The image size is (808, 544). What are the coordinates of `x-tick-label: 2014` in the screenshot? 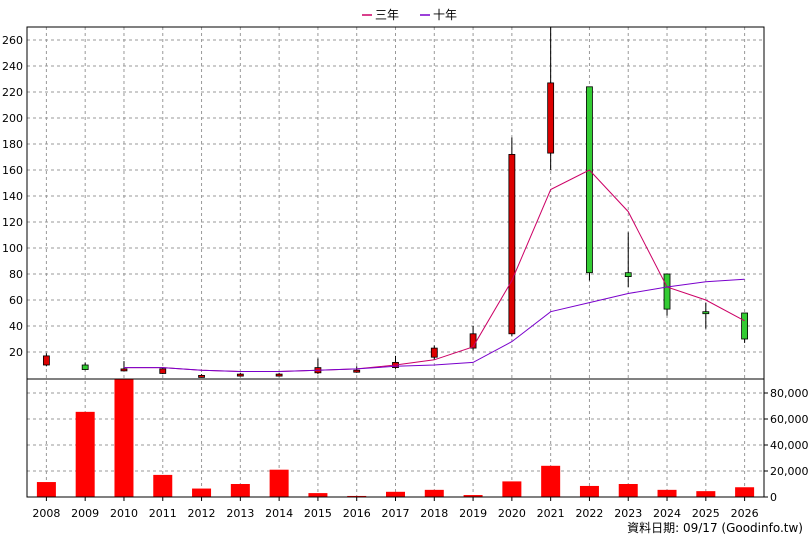 It's located at (279, 513).